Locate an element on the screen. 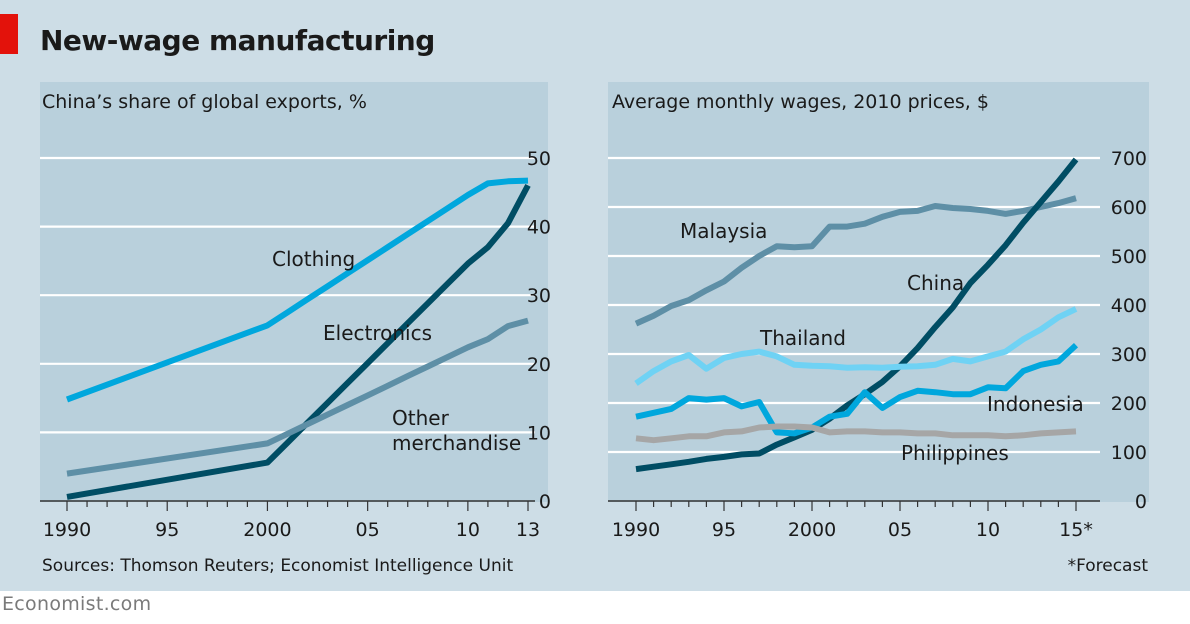 Image resolution: width=1190 pixels, height=624 pixels. series-label-line: Indonesia is located at coordinates (1035, 404).